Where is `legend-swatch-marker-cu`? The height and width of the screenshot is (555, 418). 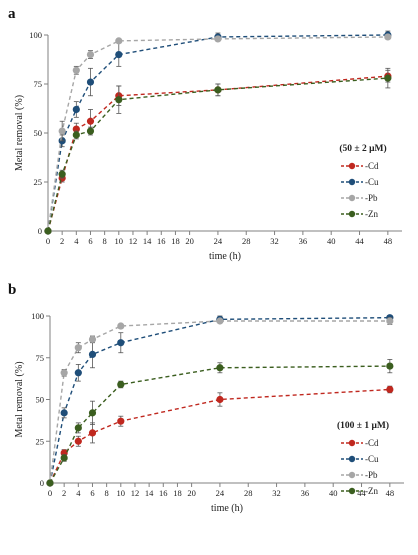 legend-swatch-marker-cu is located at coordinates (352, 459).